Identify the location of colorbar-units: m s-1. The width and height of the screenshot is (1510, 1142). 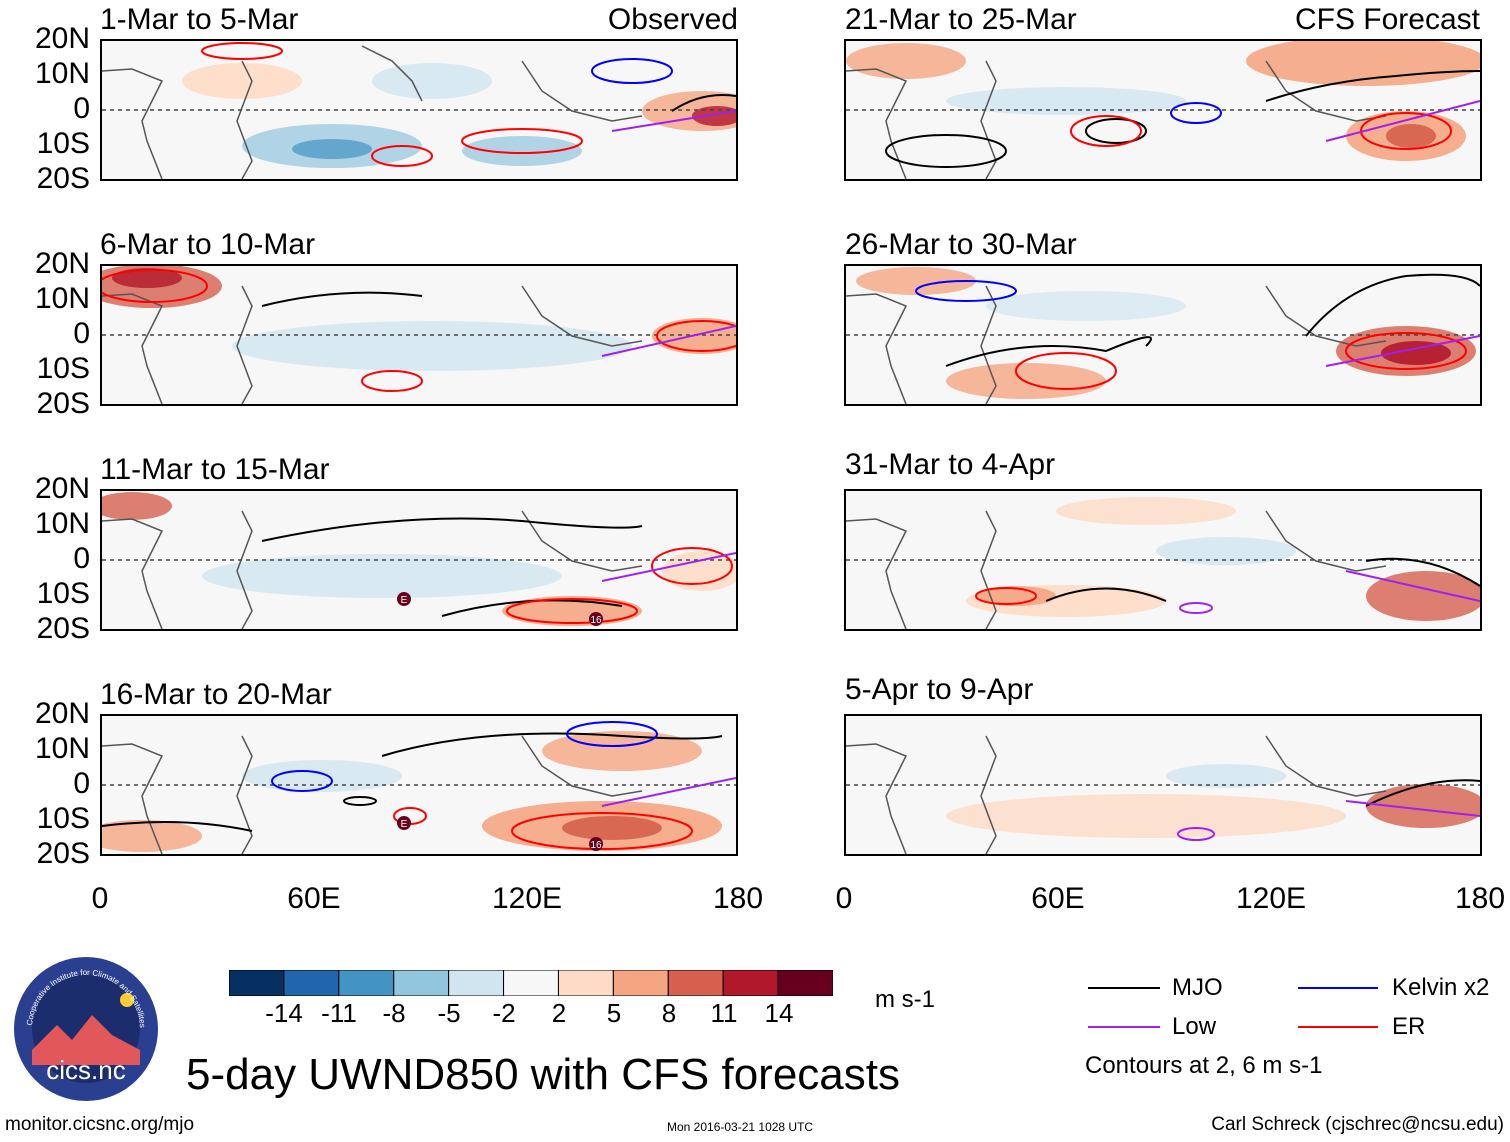
(905, 999).